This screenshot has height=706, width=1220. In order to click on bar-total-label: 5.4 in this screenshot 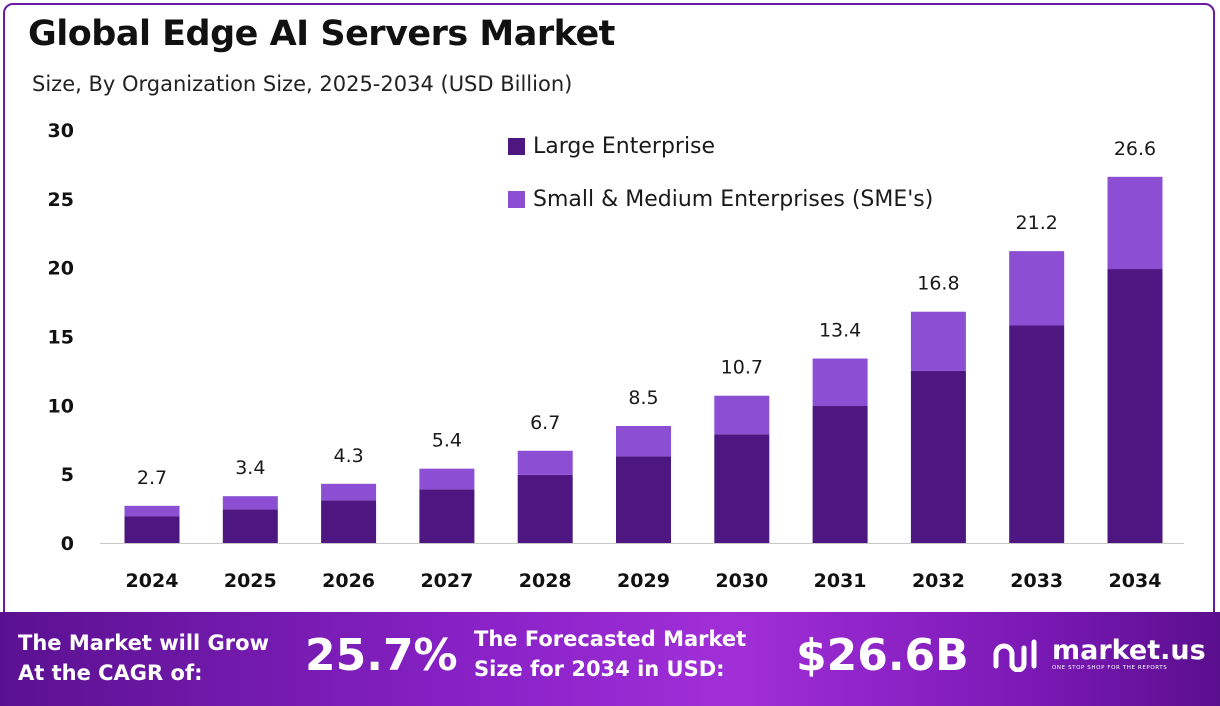, I will do `click(447, 441)`.